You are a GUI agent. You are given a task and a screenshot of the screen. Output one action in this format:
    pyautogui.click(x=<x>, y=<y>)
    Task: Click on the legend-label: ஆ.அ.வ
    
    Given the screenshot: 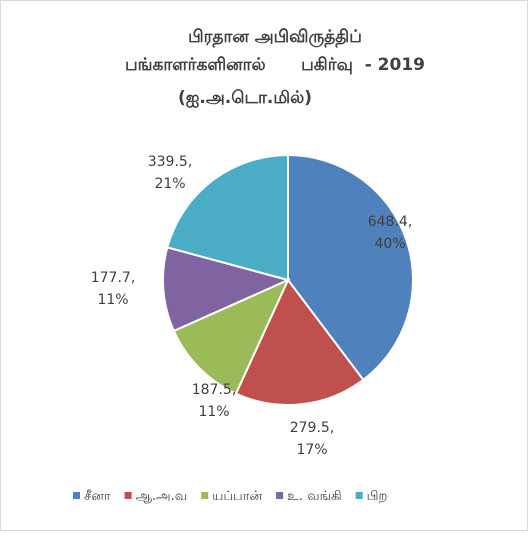 What is the action you would take?
    pyautogui.click(x=162, y=496)
    